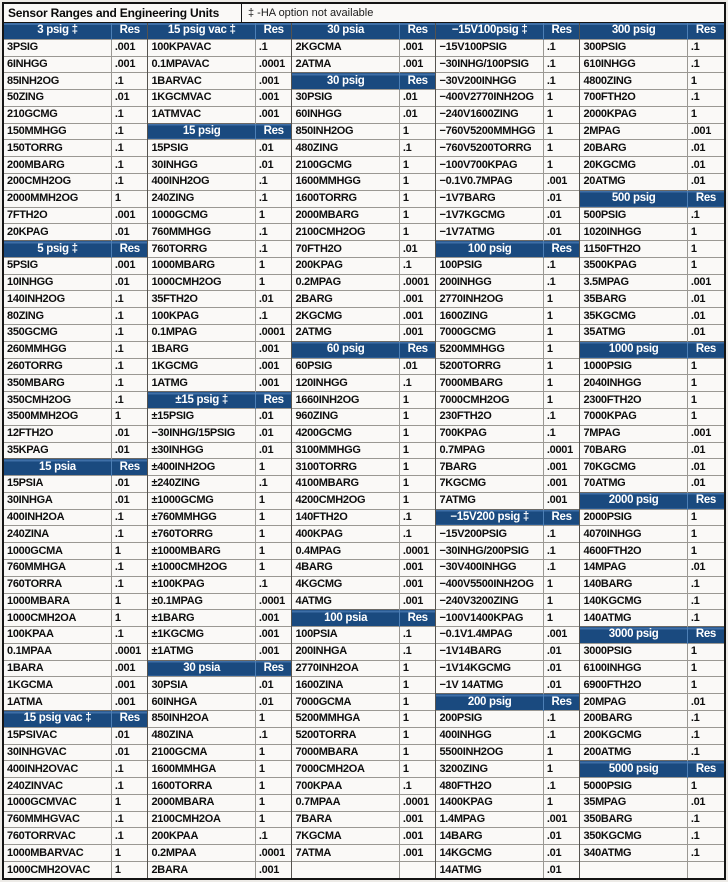  What do you see at coordinates (489, 635) in the screenshot?
I see `range-cell: −0.1V1.4MPAG` at bounding box center [489, 635].